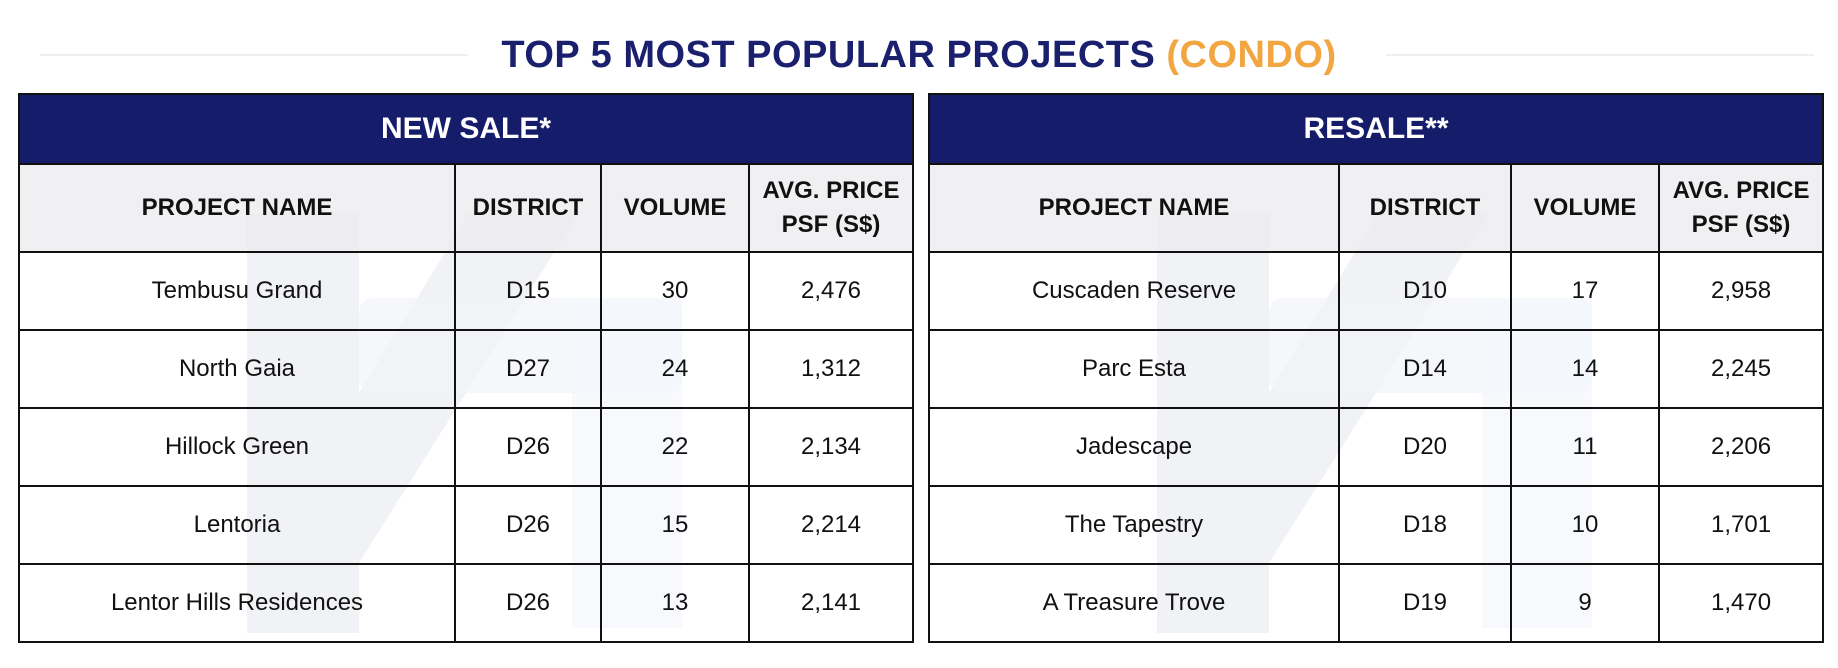 This screenshot has width=1838, height=668. Describe the element at coordinates (1134, 369) in the screenshot. I see `project-name-cell: Parc Esta` at that location.